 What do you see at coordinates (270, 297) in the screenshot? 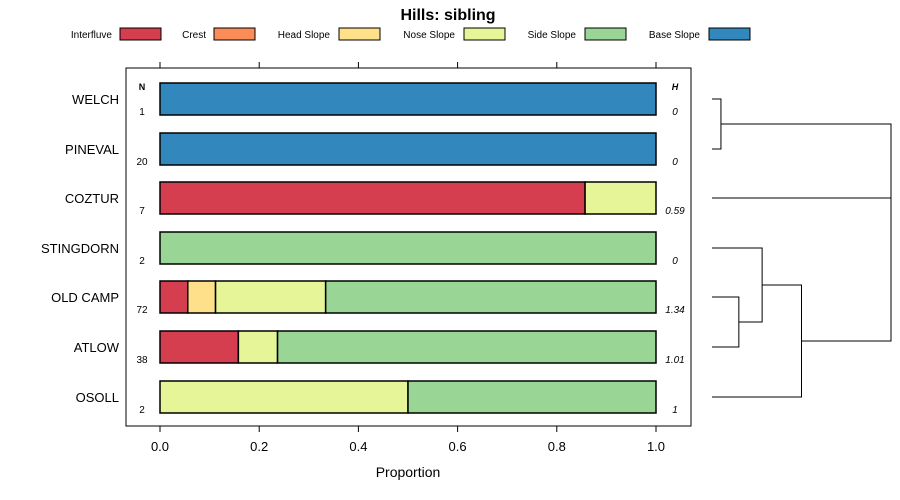
I see `bar-segment-old-camp-nose-slope` at bounding box center [270, 297].